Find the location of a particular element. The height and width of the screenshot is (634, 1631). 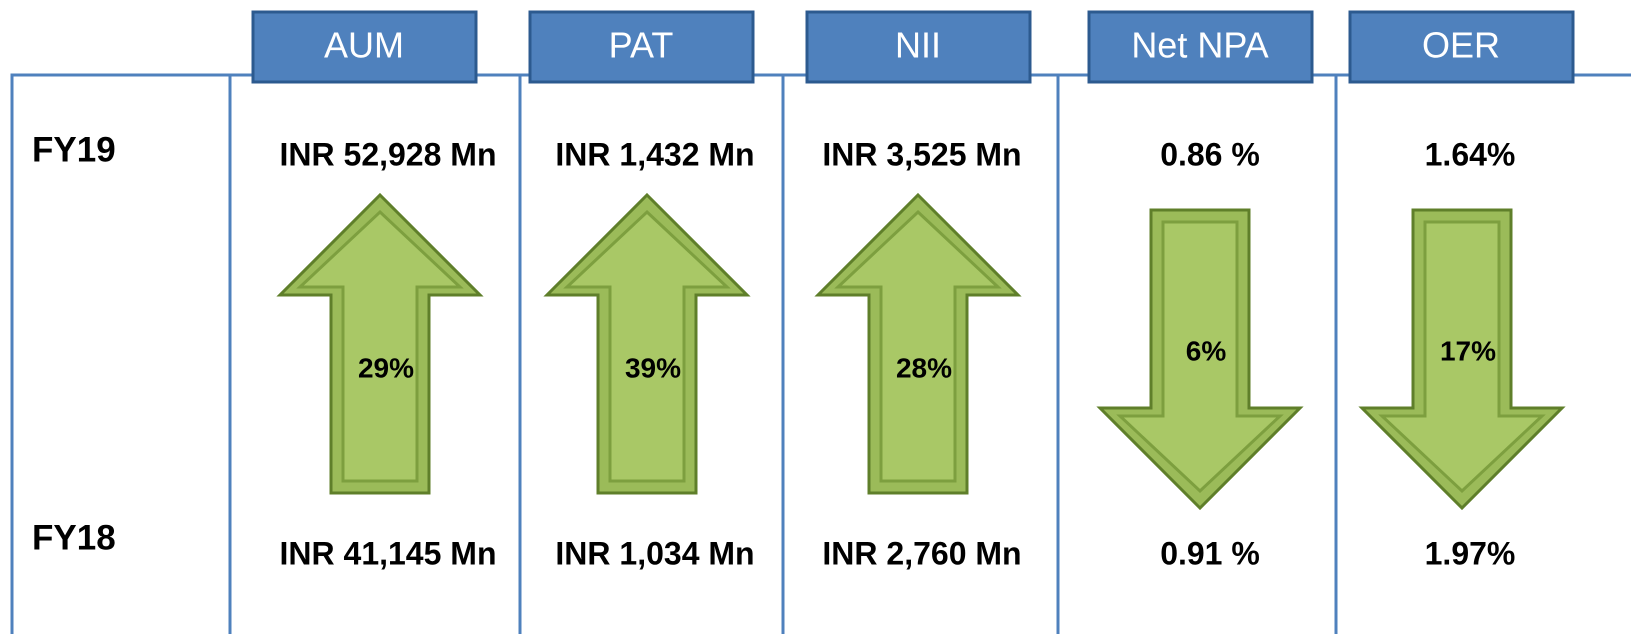

fy18-value: INR 2,760 Mn is located at coordinates (921, 553).